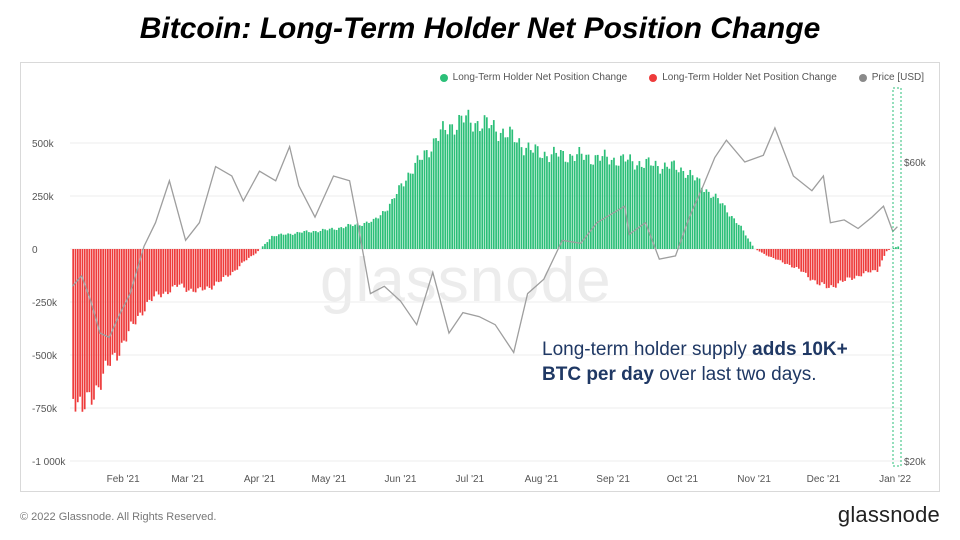 This screenshot has width=960, height=540. What do you see at coordinates (533, 77) in the screenshot?
I see `legend-item-positive: Long-Term Holder Net Position Change` at bounding box center [533, 77].